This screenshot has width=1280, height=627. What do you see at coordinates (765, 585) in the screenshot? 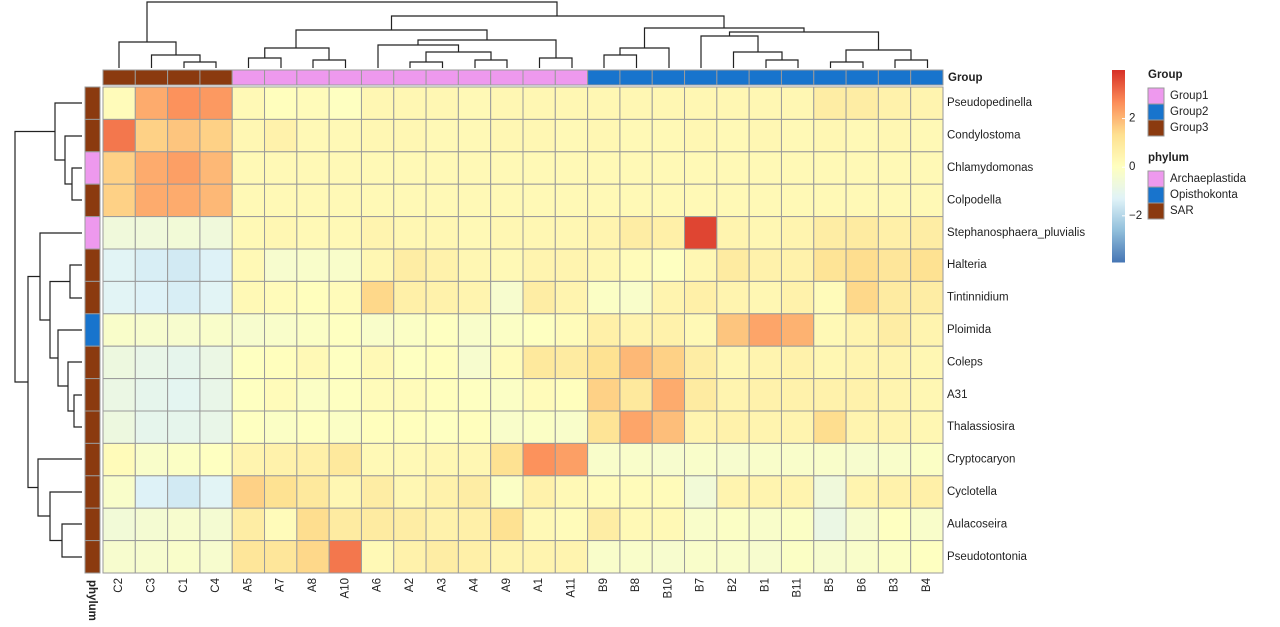
I see `column-label: B1` at bounding box center [765, 585].